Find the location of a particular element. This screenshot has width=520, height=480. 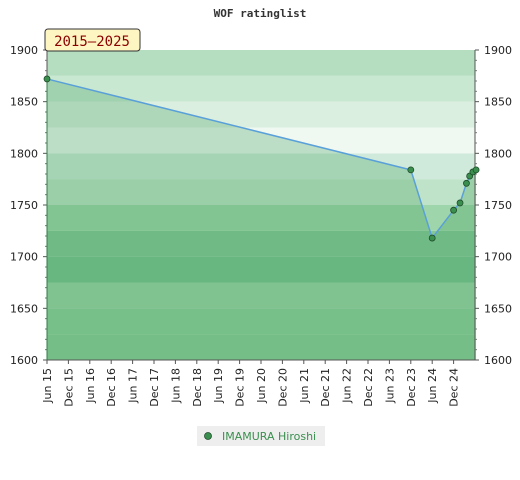

x-tick-label: Dec 15 is located at coordinates (68, 387).